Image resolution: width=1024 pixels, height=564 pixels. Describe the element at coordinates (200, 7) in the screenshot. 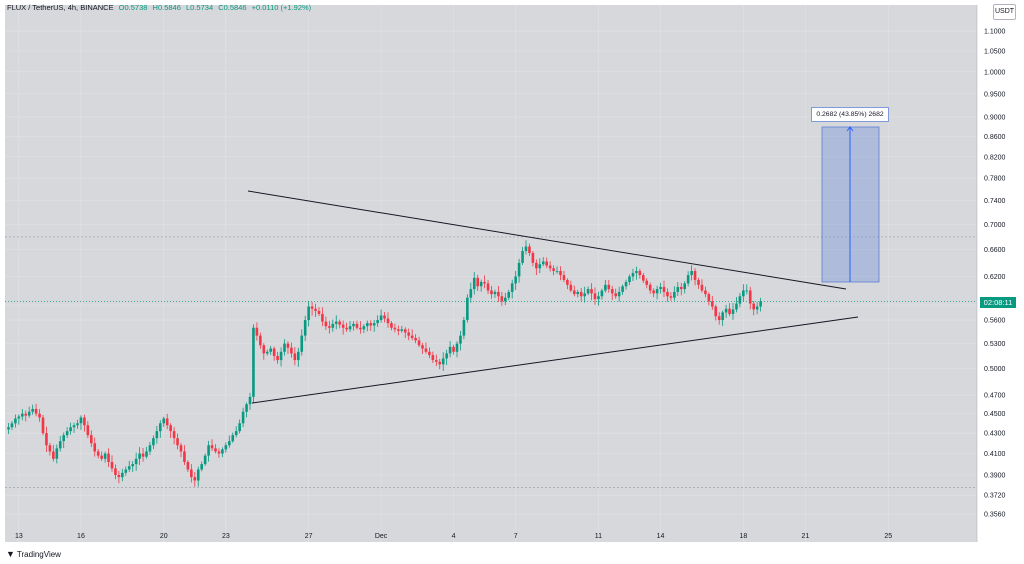

I see `low-value: L0.5734` at that location.